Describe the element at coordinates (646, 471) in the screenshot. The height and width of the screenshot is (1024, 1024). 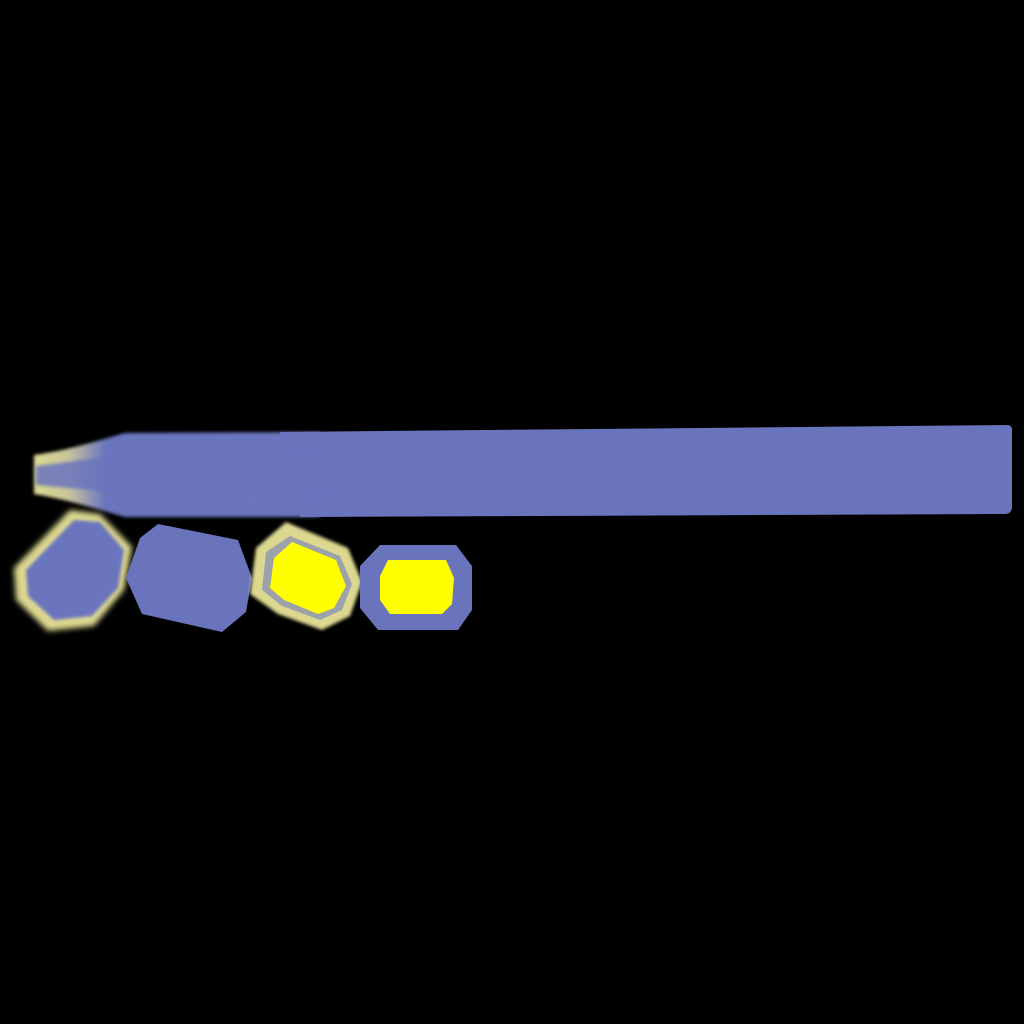
I see `bar-body` at that location.